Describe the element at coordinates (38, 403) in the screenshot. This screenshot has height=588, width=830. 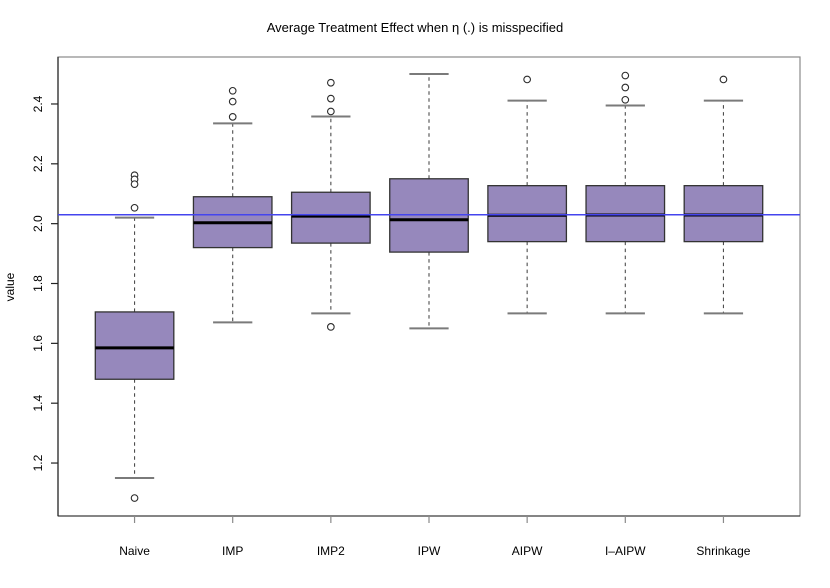
I see `y-tick-label: 1.4` at that location.